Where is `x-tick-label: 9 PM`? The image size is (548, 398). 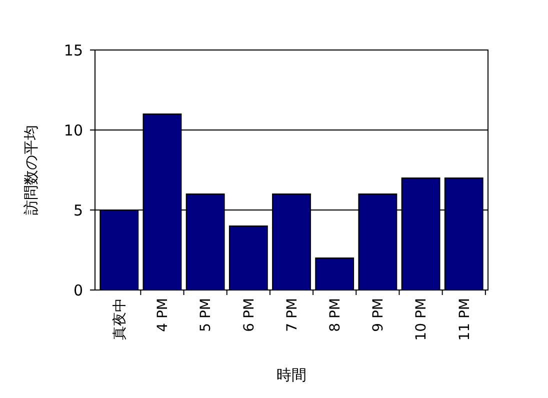
x-tick-label: 9 PM is located at coordinates (378, 315).